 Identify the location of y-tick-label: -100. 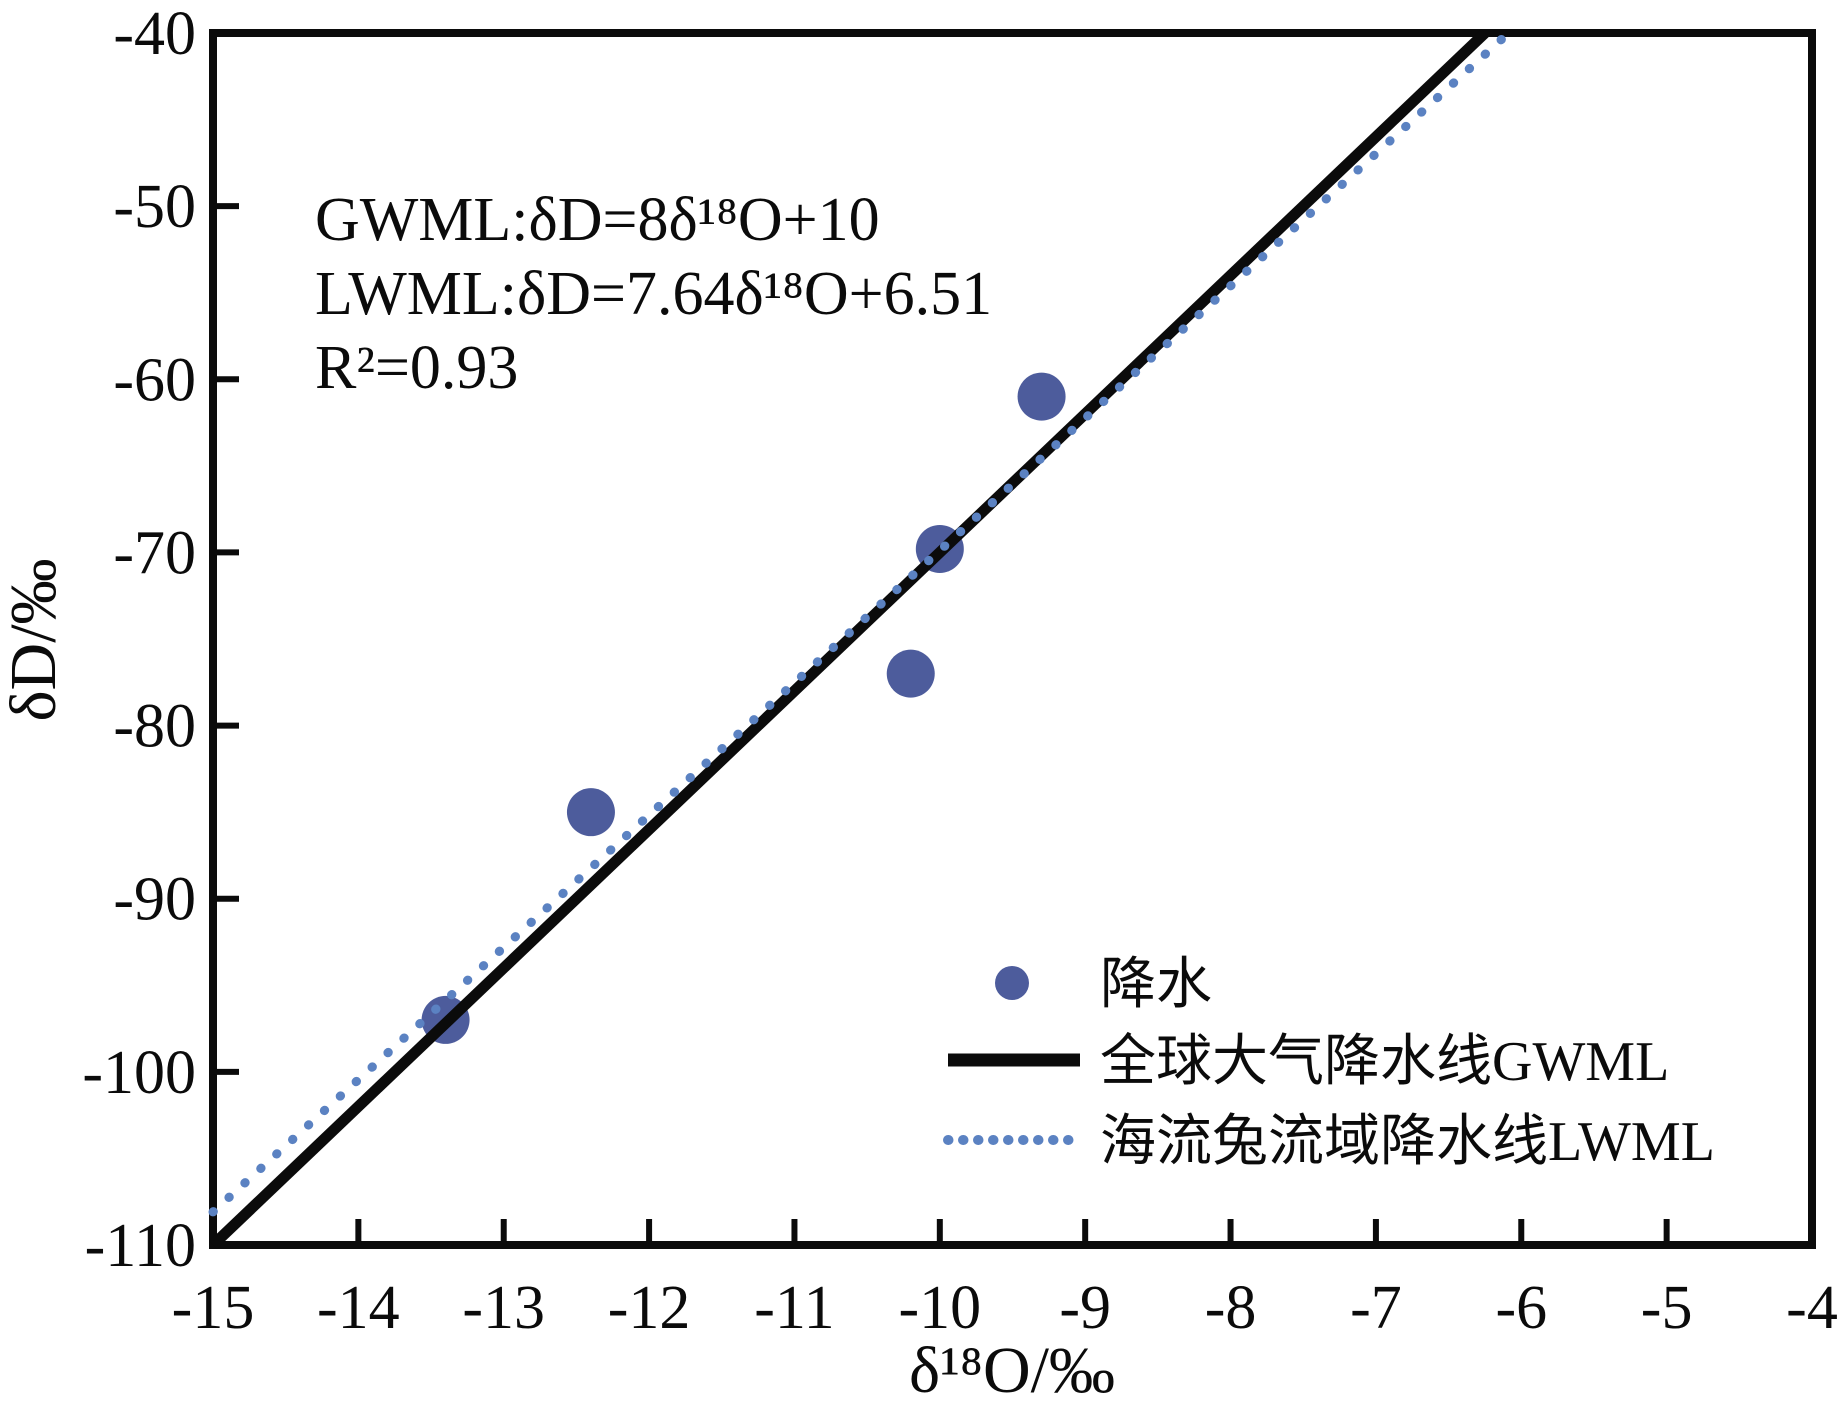
(139, 1073).